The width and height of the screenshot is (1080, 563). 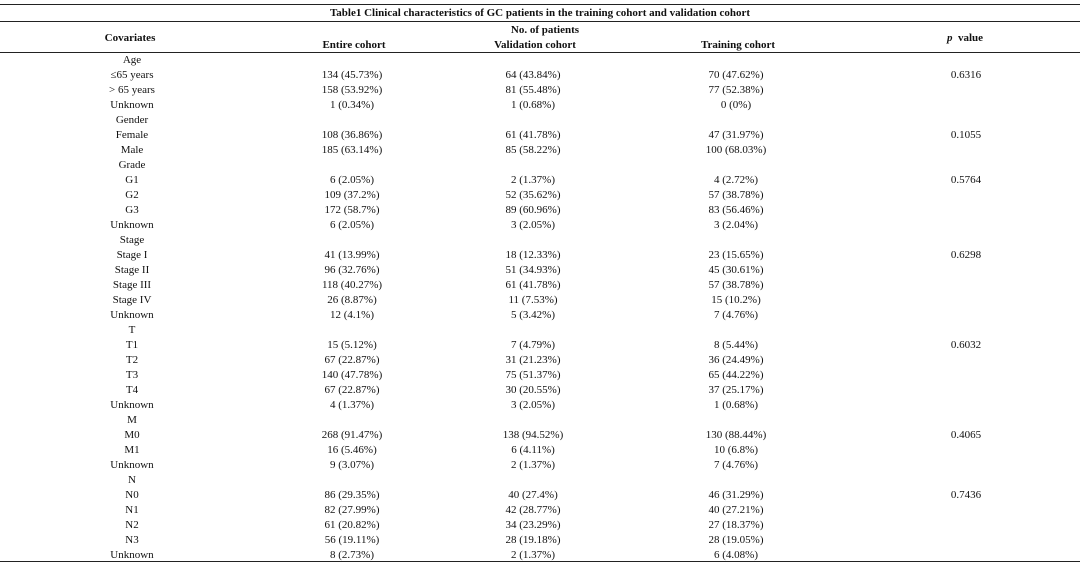 What do you see at coordinates (132, 165) in the screenshot?
I see `group-label: Grade` at bounding box center [132, 165].